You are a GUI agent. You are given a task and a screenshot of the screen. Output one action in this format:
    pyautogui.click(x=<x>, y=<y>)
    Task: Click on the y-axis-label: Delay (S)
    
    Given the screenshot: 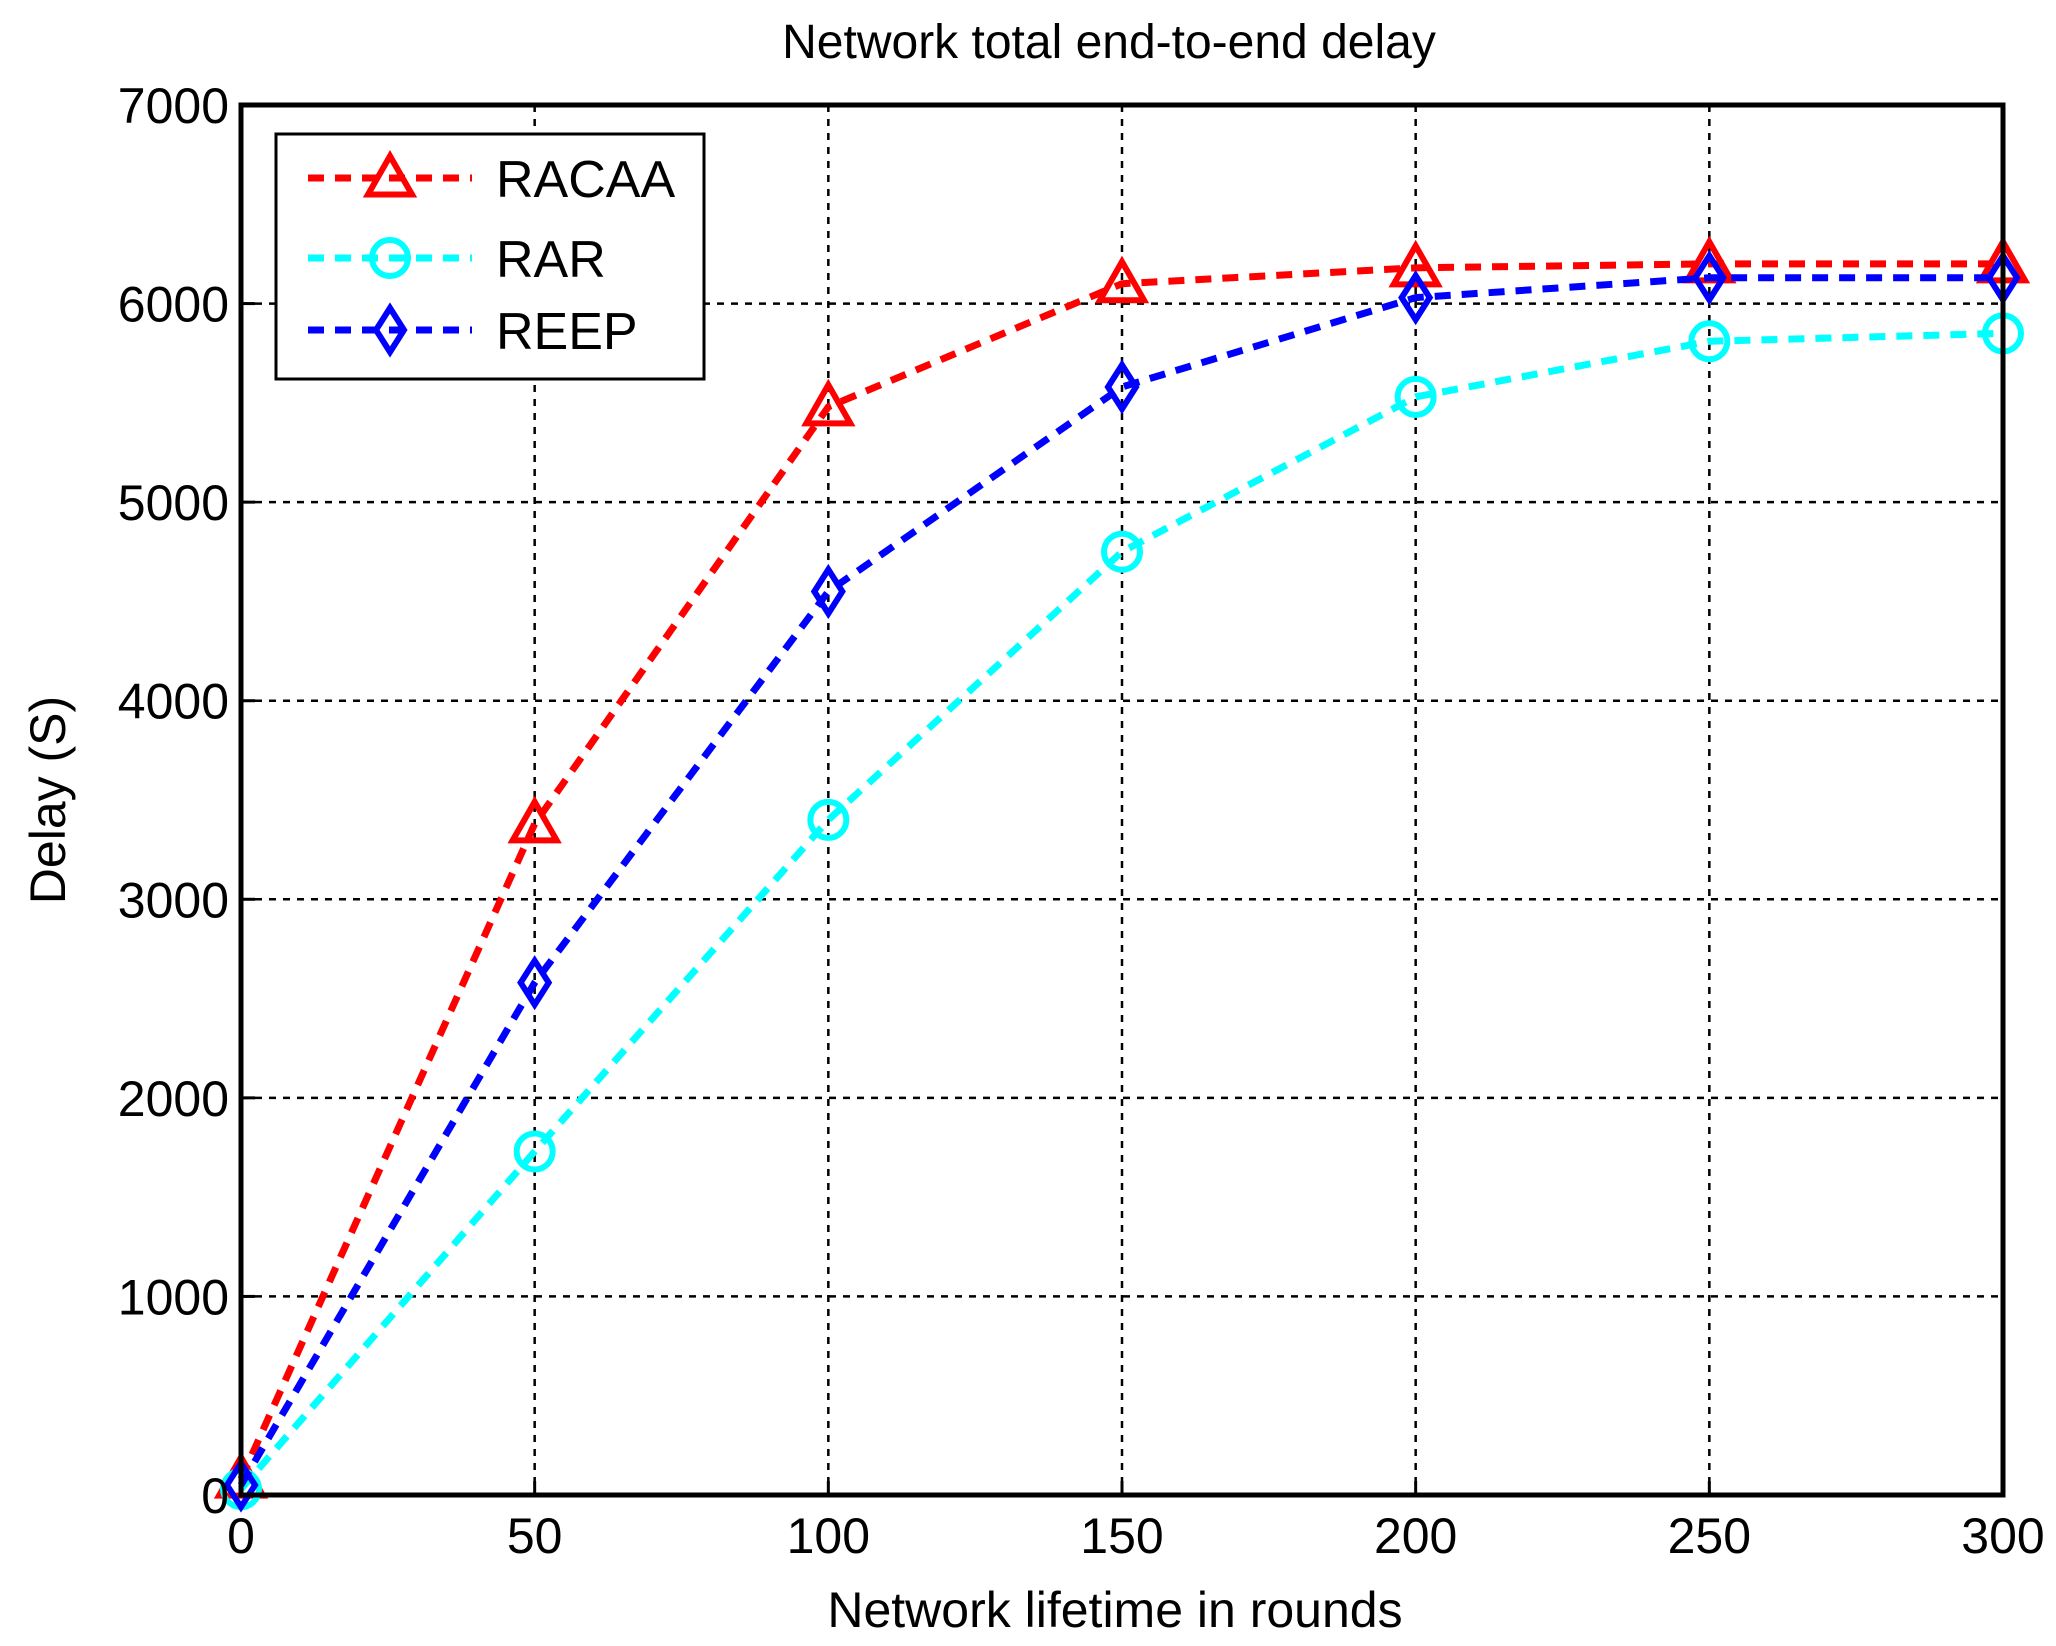 What is the action you would take?
    pyautogui.click(x=48, y=800)
    